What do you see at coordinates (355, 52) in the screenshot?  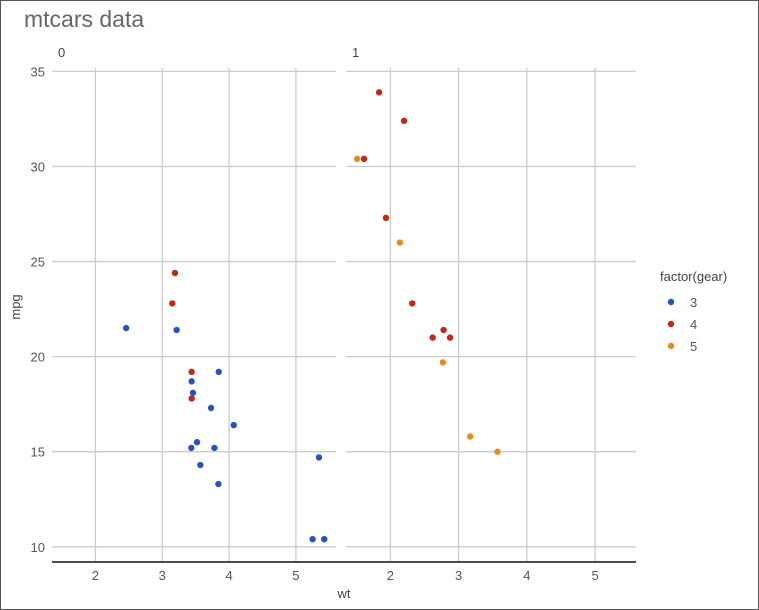 I see `facet-strip-label: 1` at bounding box center [355, 52].